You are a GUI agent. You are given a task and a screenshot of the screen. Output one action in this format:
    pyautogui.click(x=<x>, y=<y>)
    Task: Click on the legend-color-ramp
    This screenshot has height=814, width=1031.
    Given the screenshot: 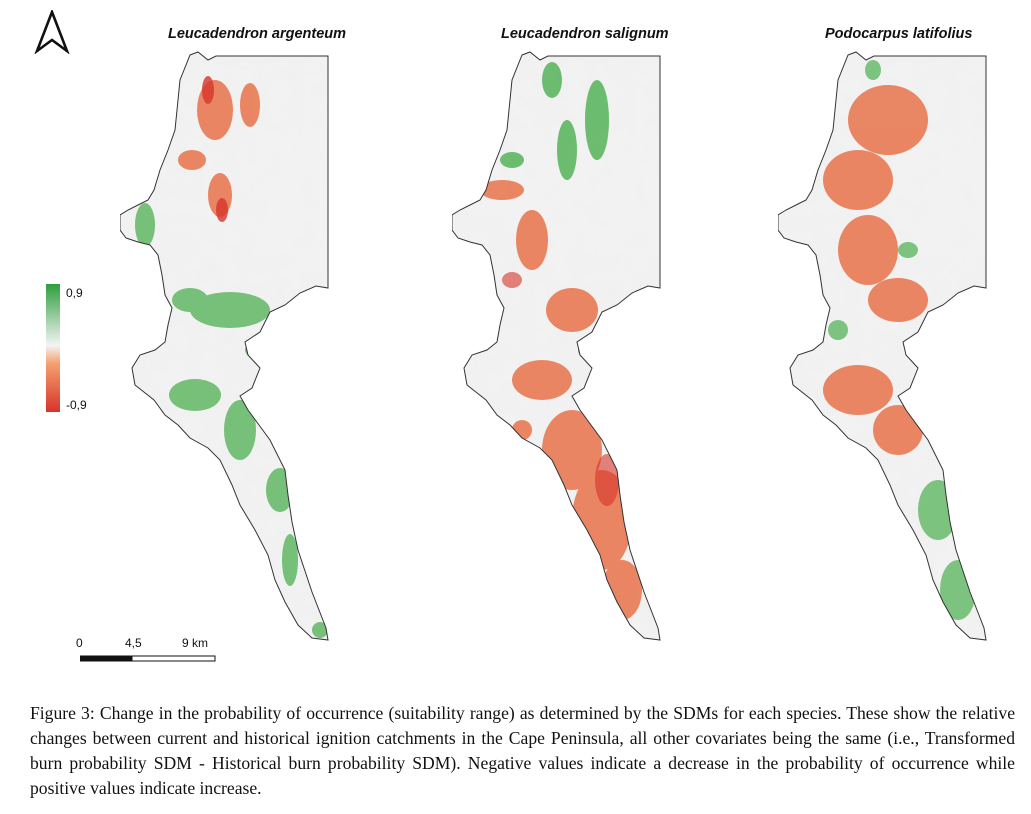 What is the action you would take?
    pyautogui.click(x=53, y=348)
    